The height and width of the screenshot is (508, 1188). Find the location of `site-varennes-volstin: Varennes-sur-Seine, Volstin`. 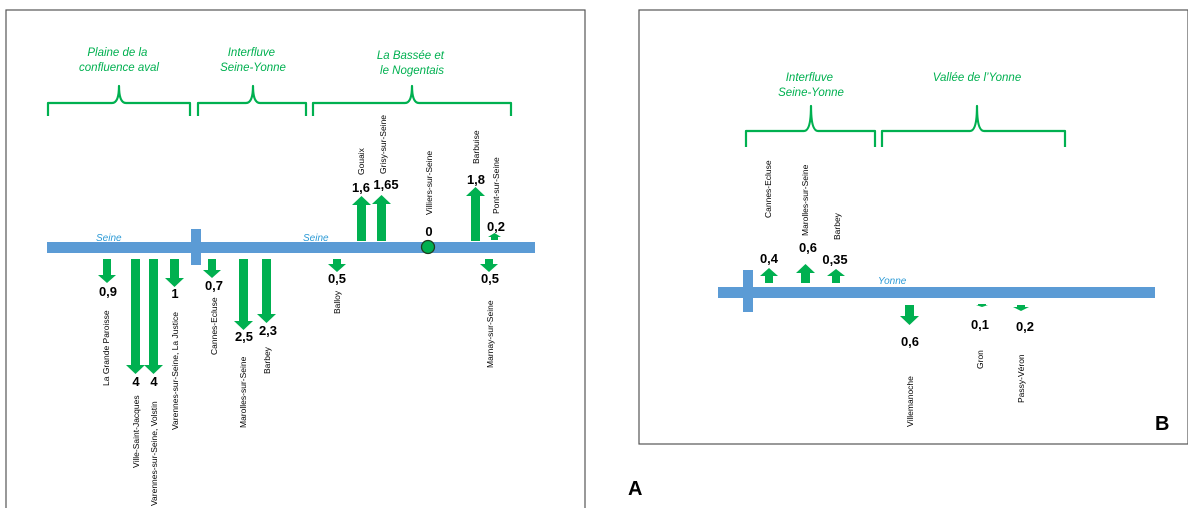

site-varennes-volstin: Varennes-sur-Seine, Volstin is located at coordinates (154, 453).